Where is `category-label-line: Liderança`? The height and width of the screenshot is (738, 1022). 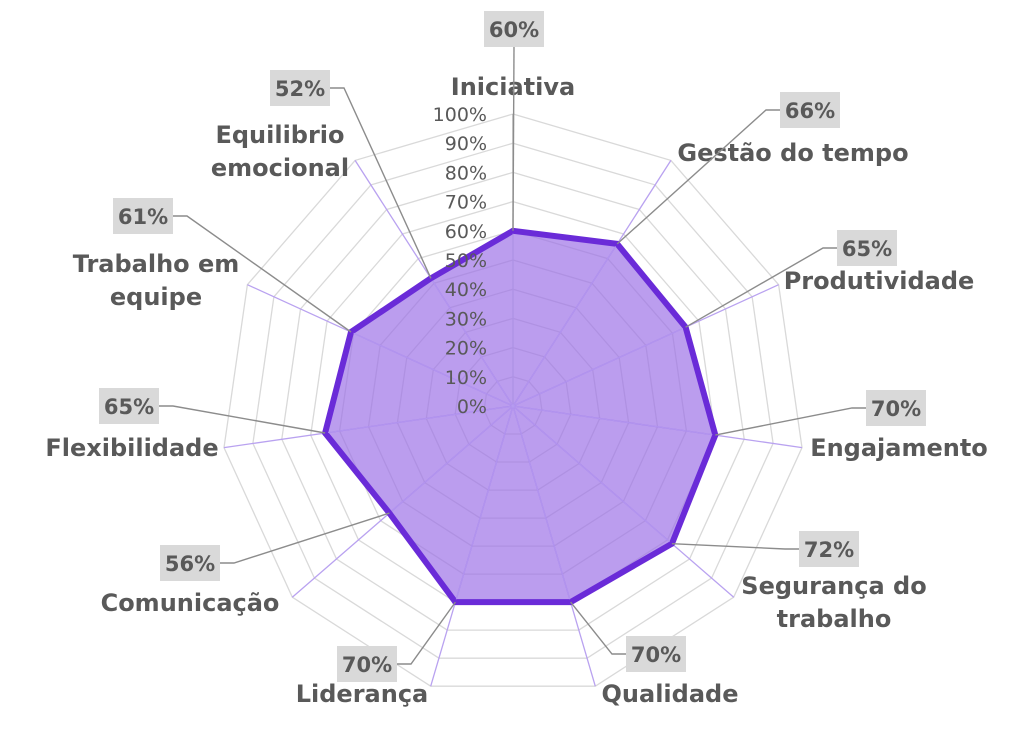 category-label-line: Liderança is located at coordinates (362, 694).